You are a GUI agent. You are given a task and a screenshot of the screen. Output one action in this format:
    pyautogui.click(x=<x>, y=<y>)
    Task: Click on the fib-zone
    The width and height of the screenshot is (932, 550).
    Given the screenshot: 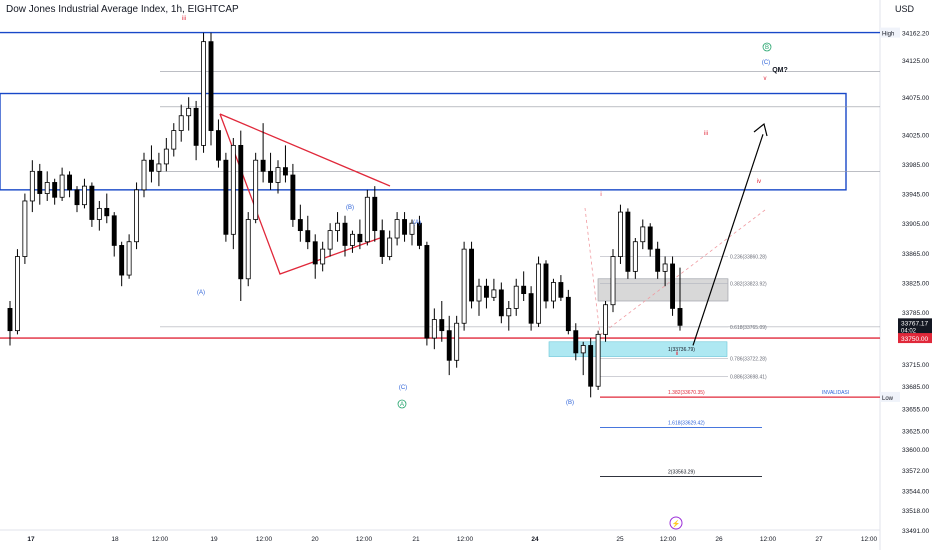 What is the action you would take?
    pyautogui.click(x=638, y=349)
    